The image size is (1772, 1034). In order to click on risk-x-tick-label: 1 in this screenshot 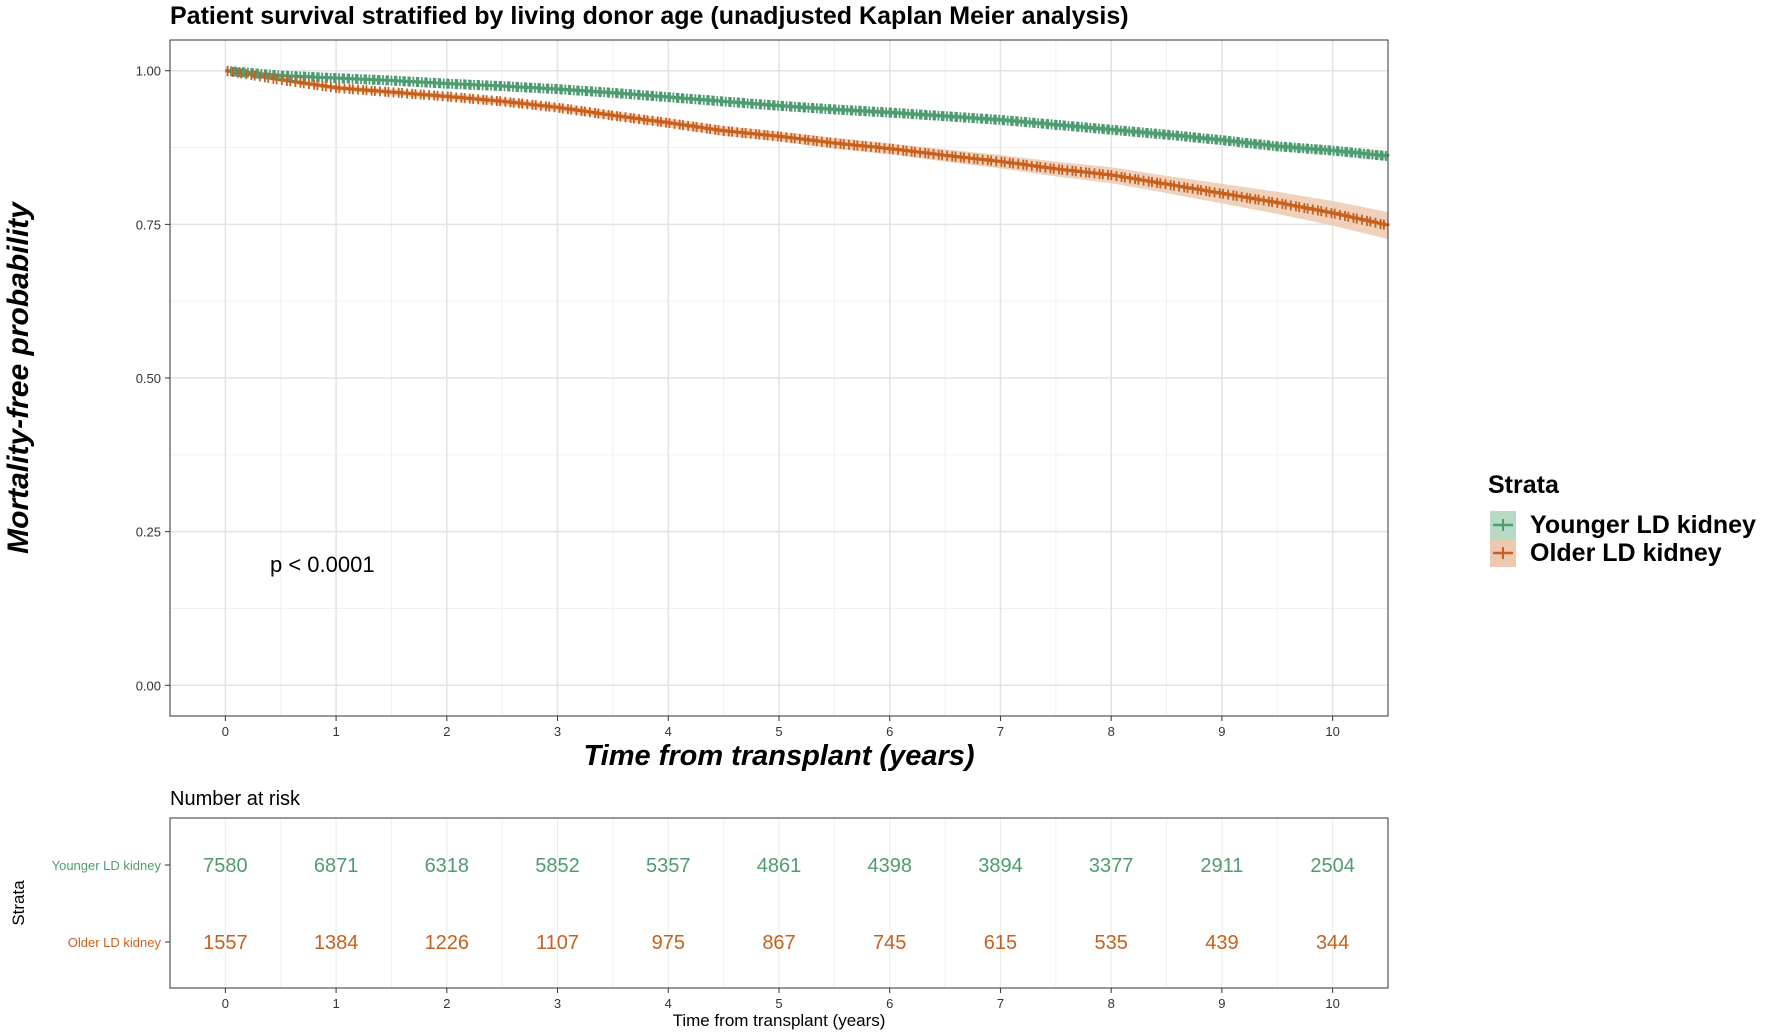, I will do `click(335, 1003)`.